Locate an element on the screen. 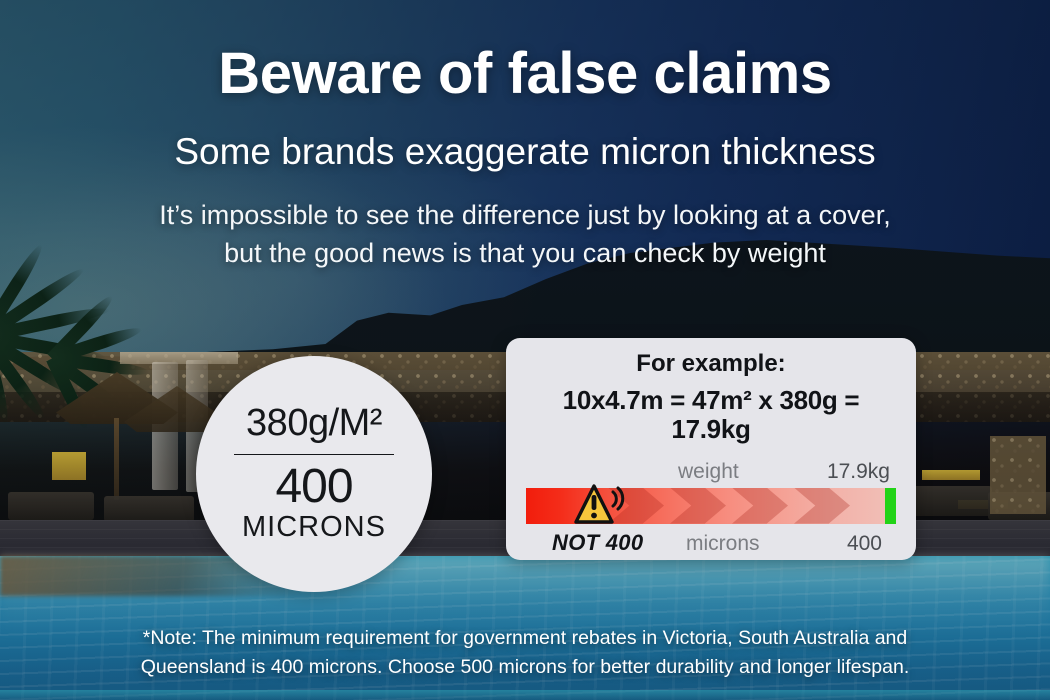 This screenshot has height=700, width=1050. page-headline: Beware of false claims is located at coordinates (525, 73).